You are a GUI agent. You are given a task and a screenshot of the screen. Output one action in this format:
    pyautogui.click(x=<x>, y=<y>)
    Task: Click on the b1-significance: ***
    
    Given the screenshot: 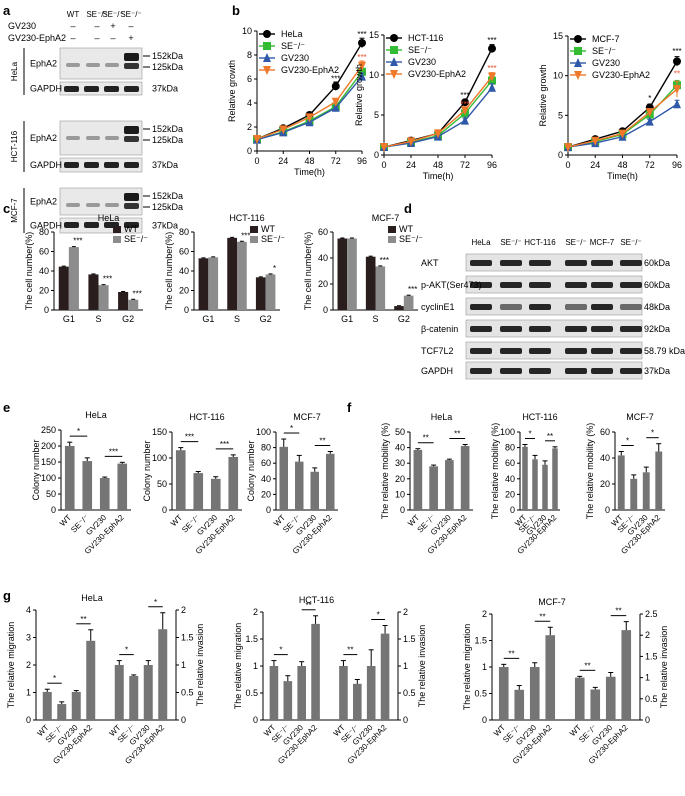 What is the action you would take?
    pyautogui.click(x=361, y=34)
    